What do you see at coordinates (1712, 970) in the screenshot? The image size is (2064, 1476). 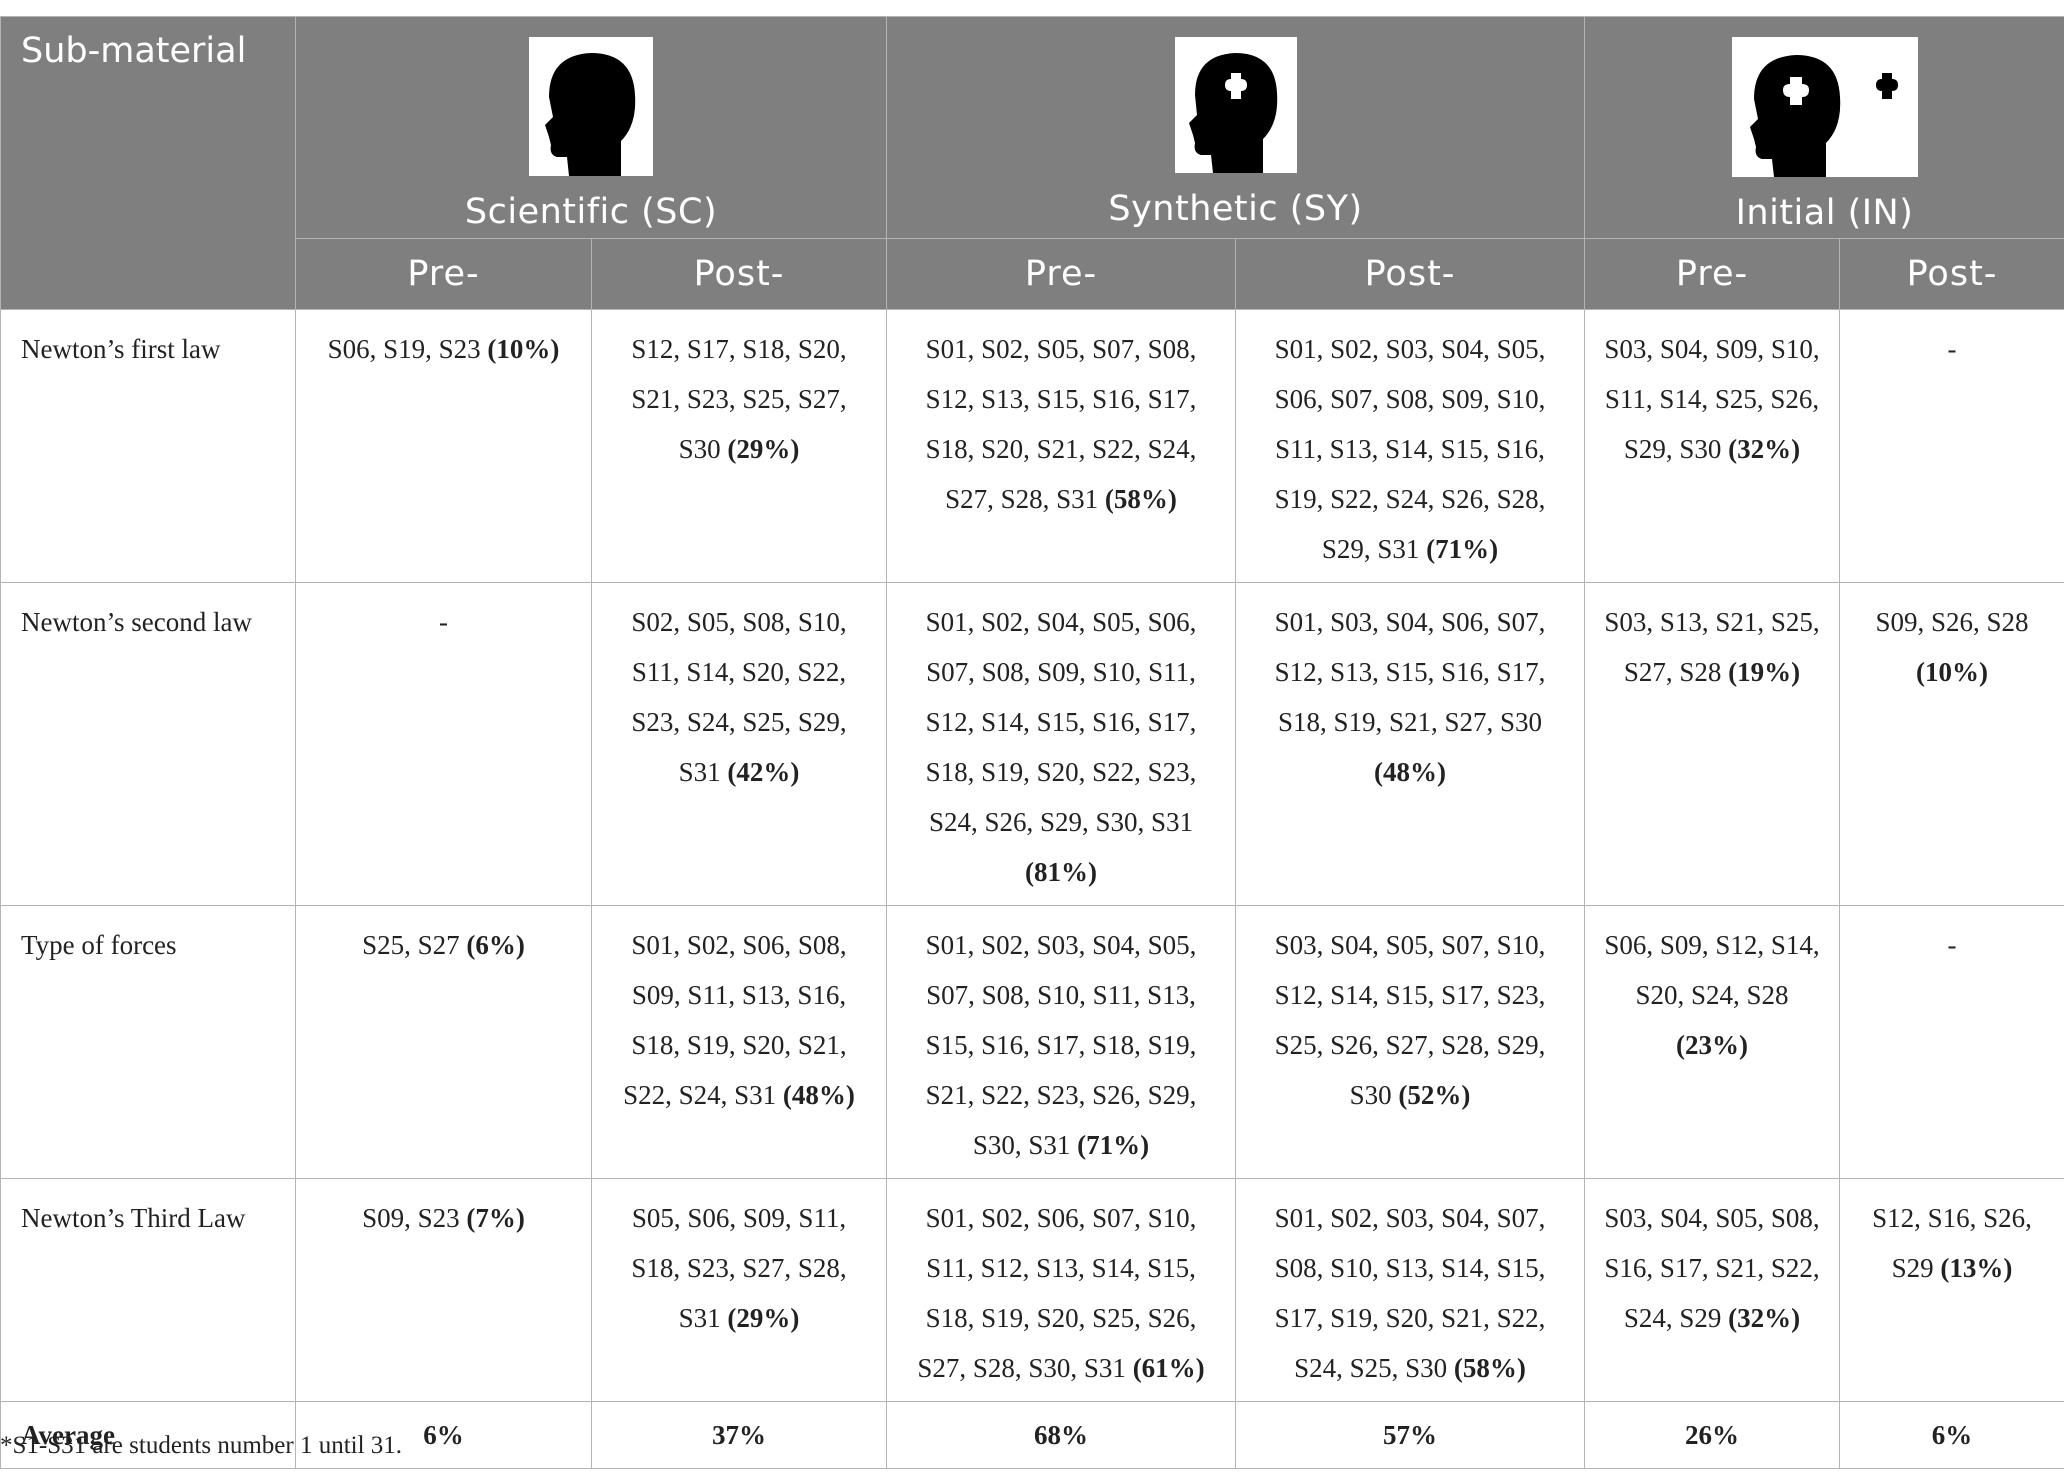 I see `student-list: S06, S09, S12, S14, S20, S24, S28` at bounding box center [1712, 970].